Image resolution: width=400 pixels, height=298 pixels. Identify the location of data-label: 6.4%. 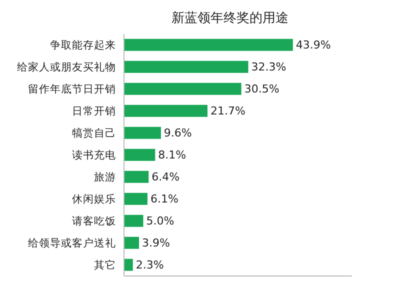
(166, 177).